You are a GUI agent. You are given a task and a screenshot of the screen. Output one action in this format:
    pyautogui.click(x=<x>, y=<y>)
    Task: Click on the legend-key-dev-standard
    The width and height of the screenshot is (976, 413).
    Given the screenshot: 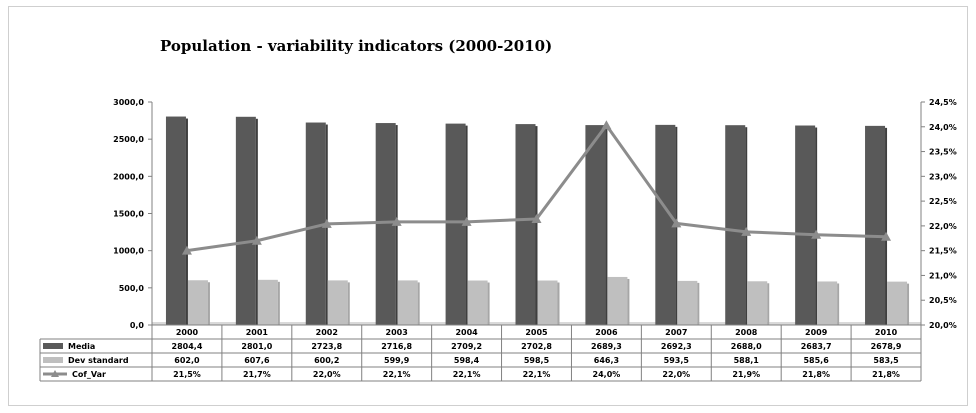 What is the action you would take?
    pyautogui.click(x=53, y=360)
    